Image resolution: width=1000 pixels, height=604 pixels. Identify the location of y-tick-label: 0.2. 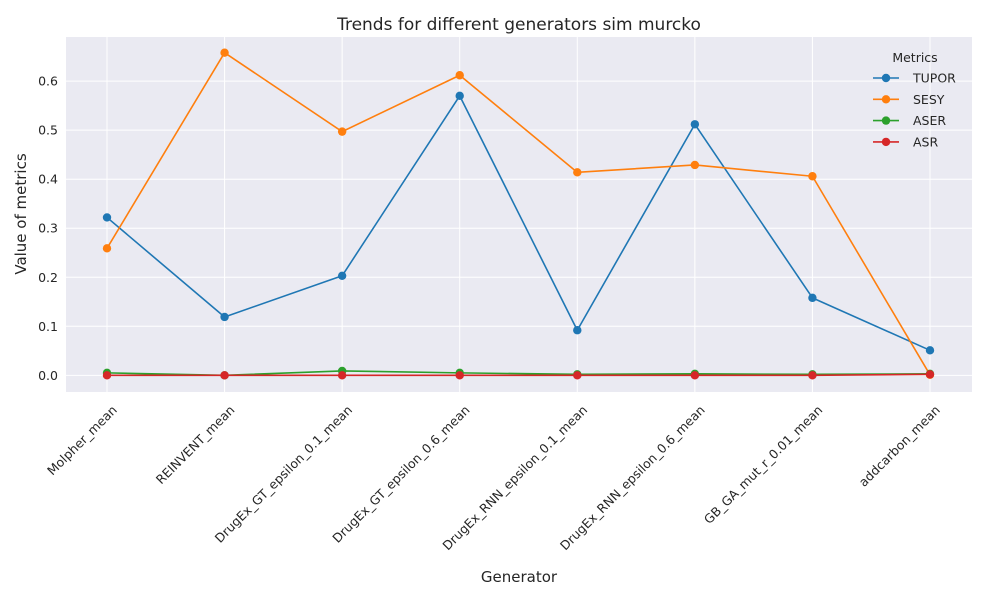
(48, 277).